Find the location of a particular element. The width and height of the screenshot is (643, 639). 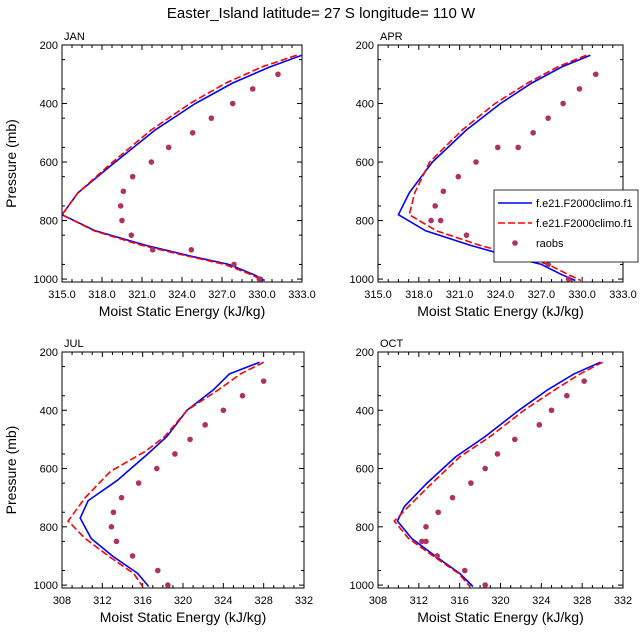

x-tick-label: 316 is located at coordinates (459, 601).